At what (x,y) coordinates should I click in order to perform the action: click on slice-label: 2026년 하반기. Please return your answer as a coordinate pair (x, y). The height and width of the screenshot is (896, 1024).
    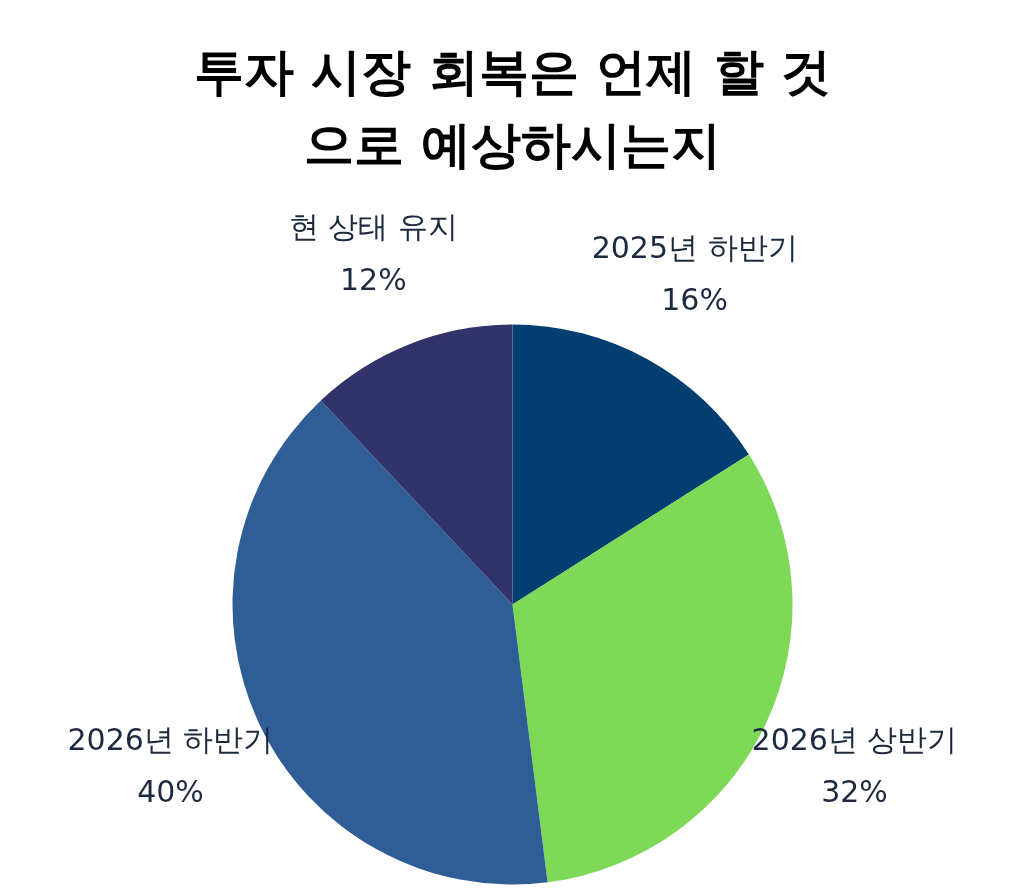
    Looking at the image, I should click on (170, 739).